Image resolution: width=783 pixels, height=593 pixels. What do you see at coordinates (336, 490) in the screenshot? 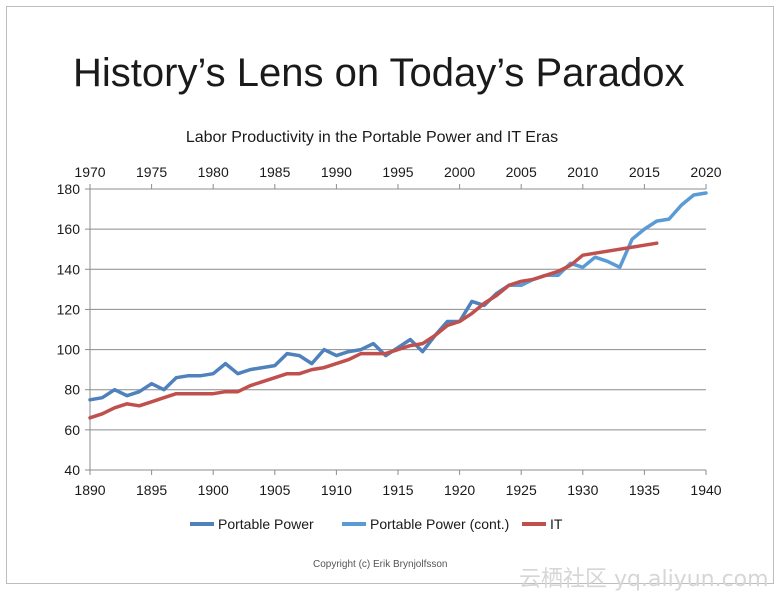
I see `x-bottom-tick-label: 1910` at bounding box center [336, 490].